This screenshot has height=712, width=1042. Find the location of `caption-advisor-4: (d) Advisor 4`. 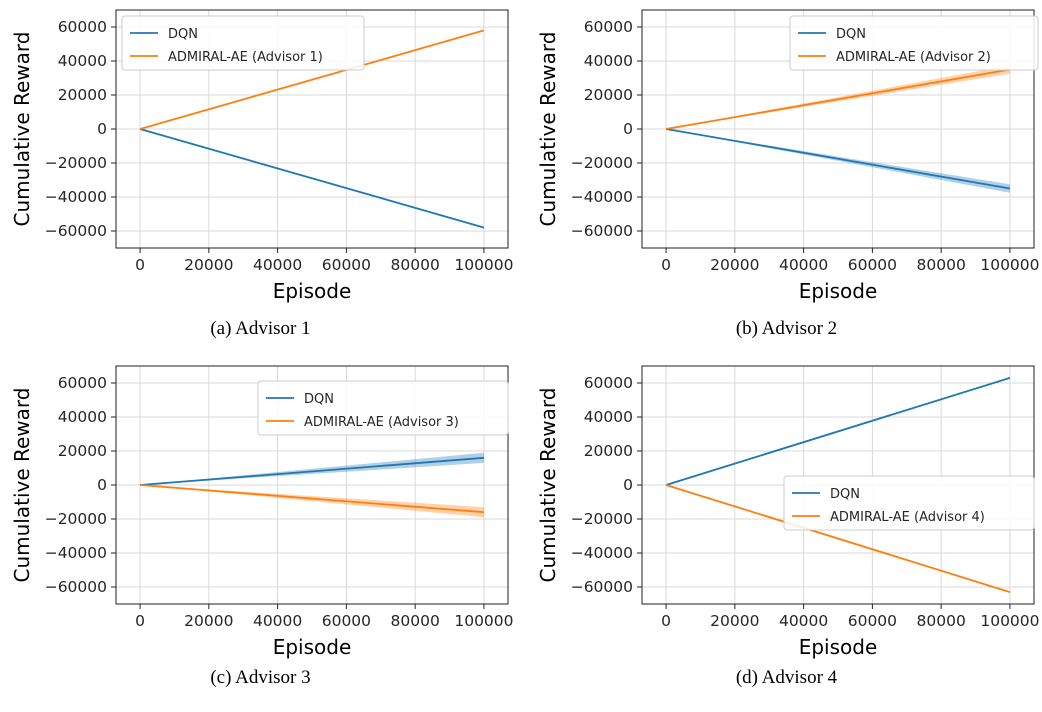

caption-advisor-4: (d) Advisor 4 is located at coordinates (786, 677).